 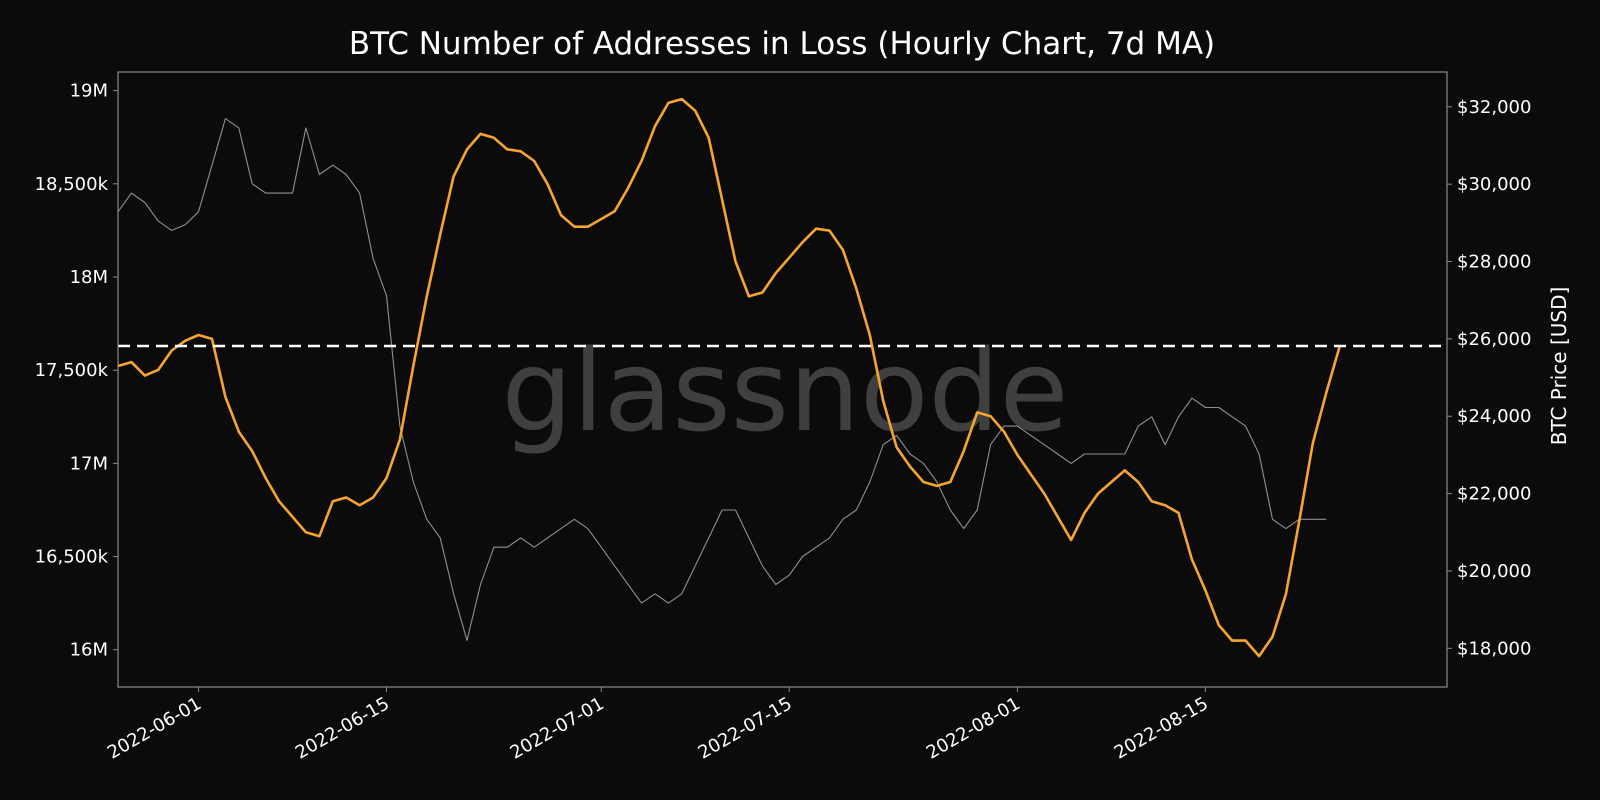 What do you see at coordinates (72, 557) in the screenshot?
I see `left-tick-label: 16,500k` at bounding box center [72, 557].